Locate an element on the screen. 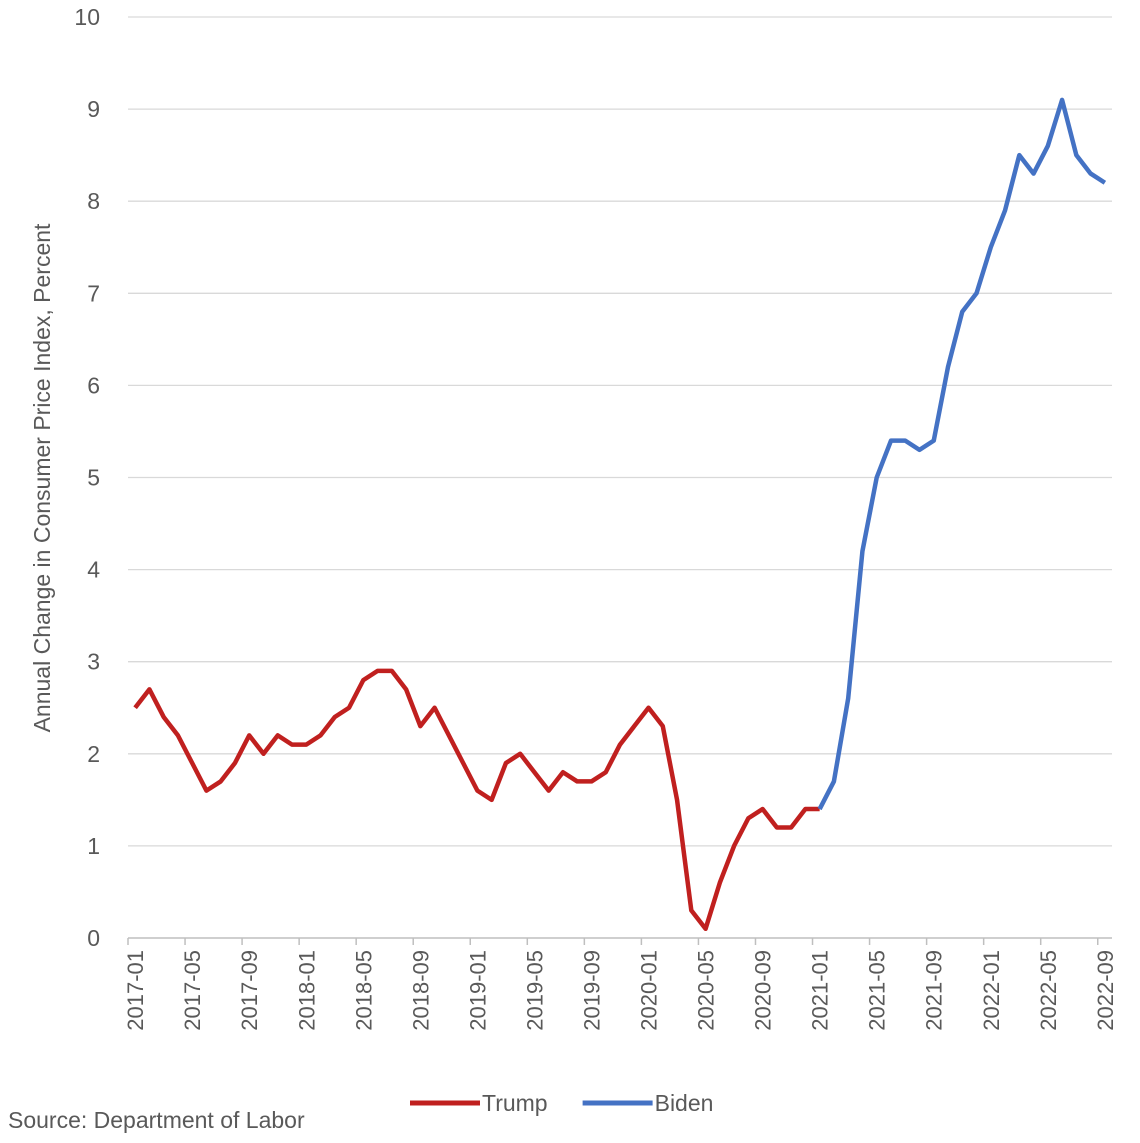 Image resolution: width=1140 pixels, height=1143 pixels. legend-label: Biden is located at coordinates (684, 1103).